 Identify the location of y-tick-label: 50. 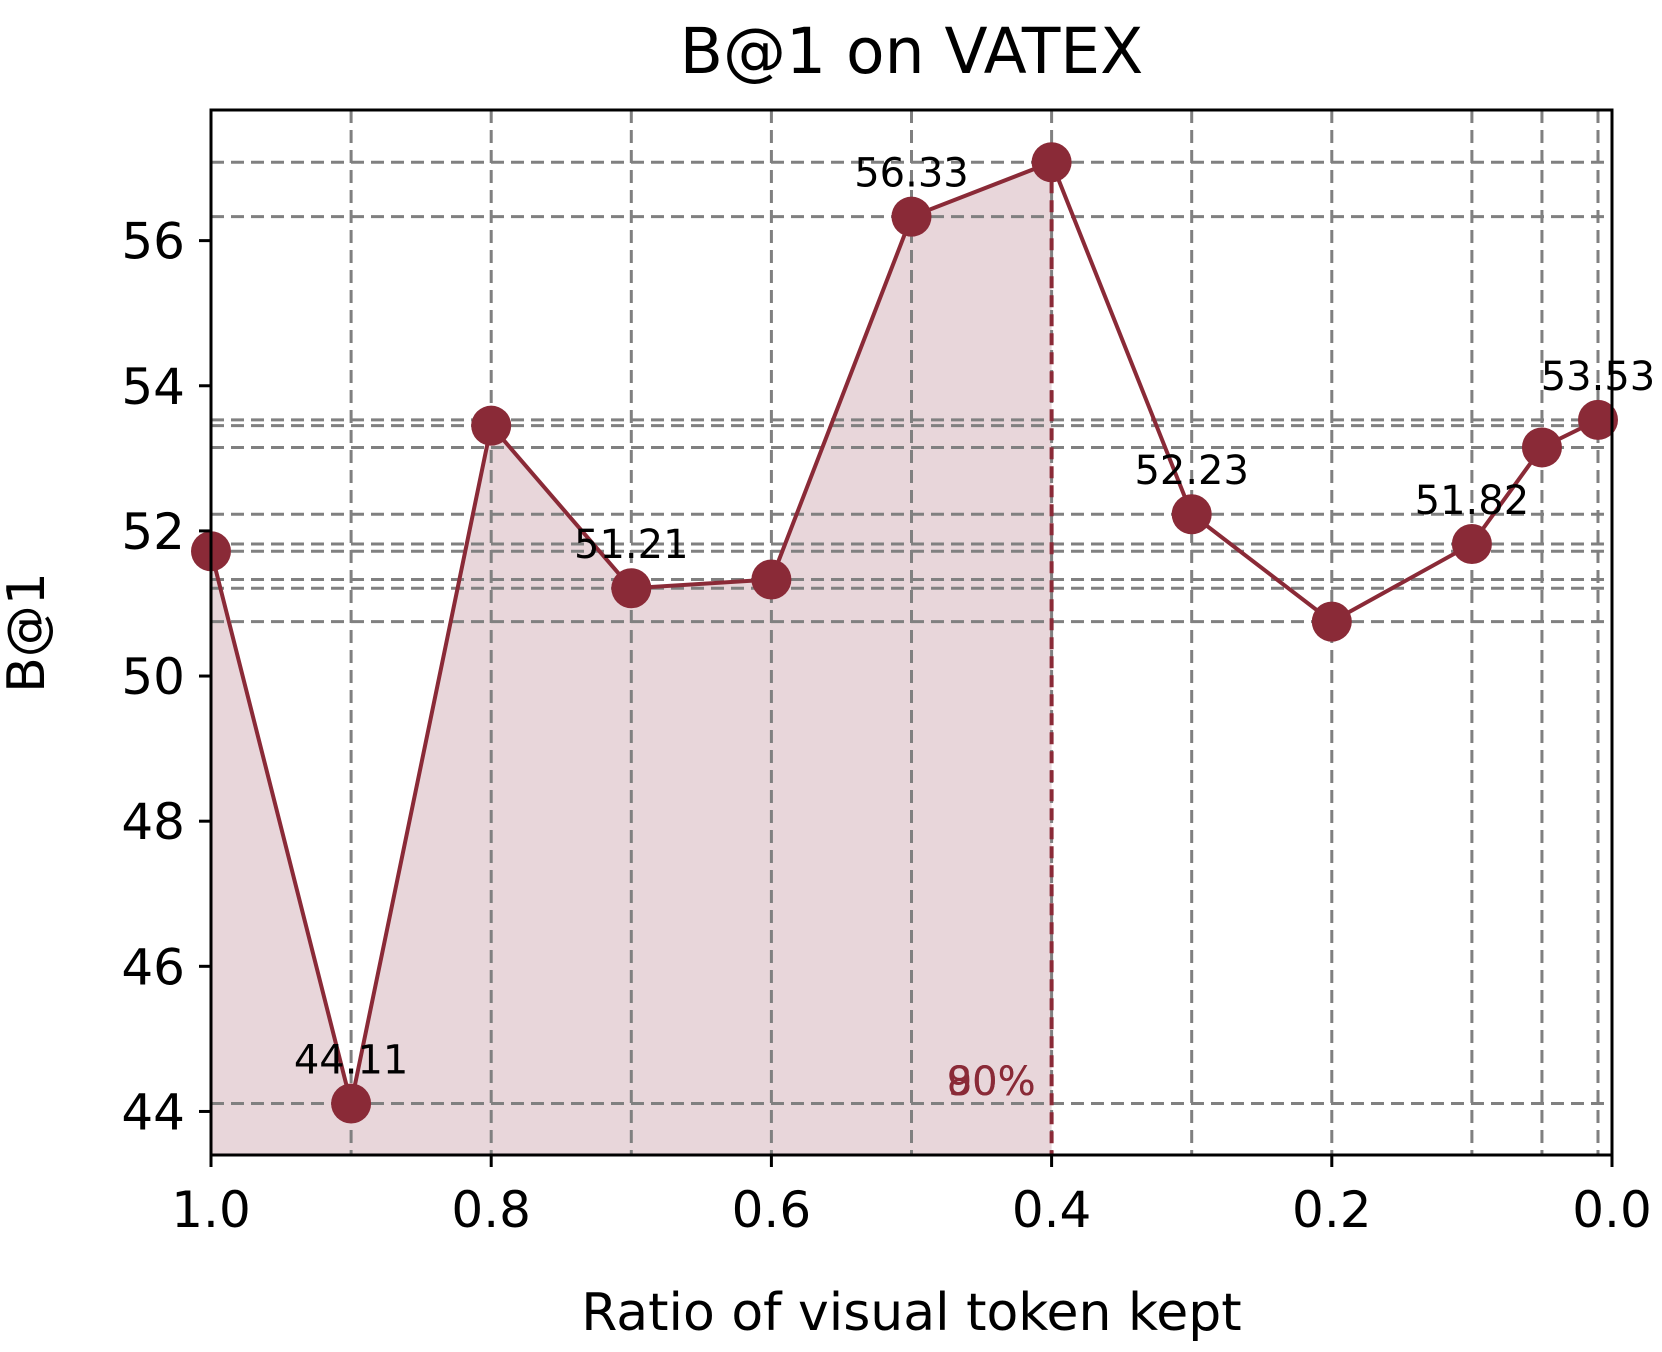
(153, 677).